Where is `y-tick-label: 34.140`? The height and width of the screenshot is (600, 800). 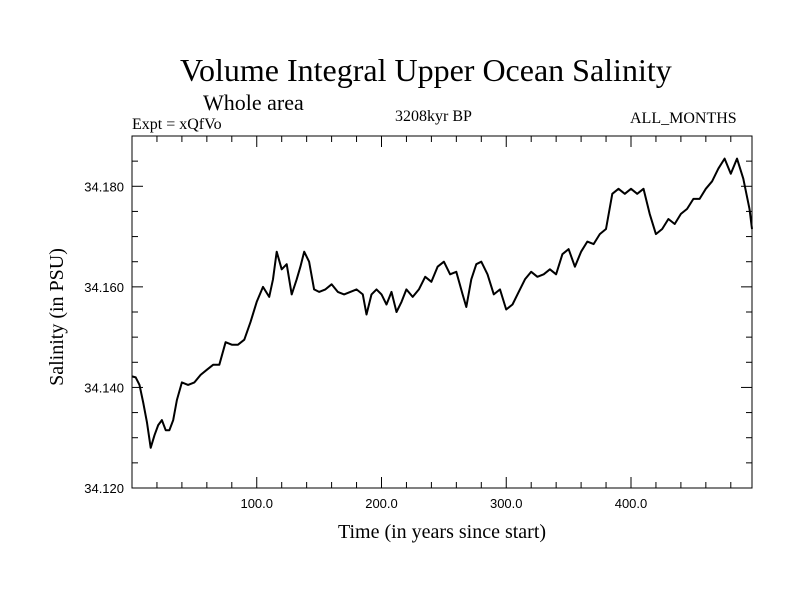 y-tick-label: 34.140 is located at coordinates (104, 387).